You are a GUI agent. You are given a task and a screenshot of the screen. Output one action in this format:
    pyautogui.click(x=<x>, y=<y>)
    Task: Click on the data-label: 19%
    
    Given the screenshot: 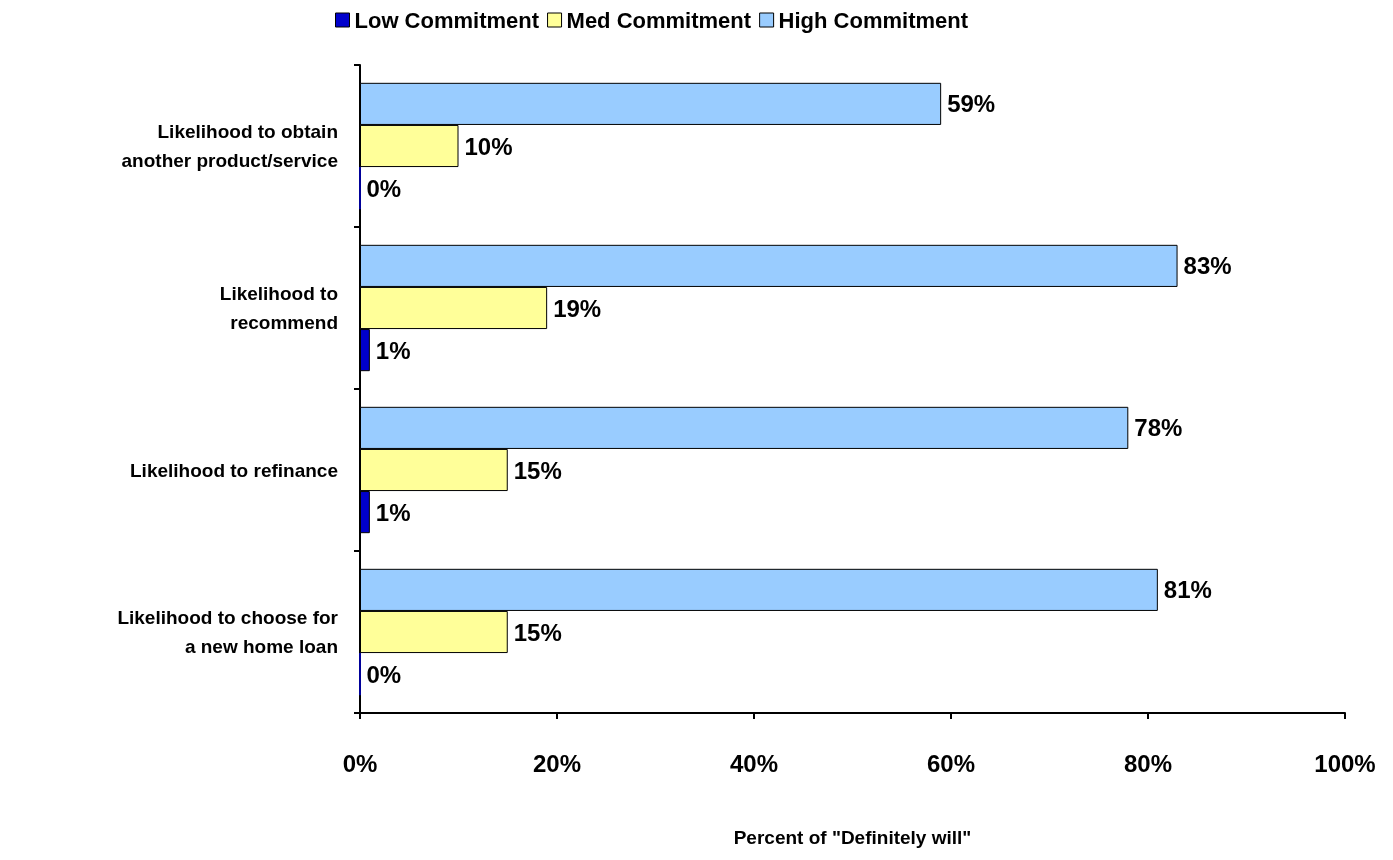 What is the action you would take?
    pyautogui.click(x=577, y=308)
    